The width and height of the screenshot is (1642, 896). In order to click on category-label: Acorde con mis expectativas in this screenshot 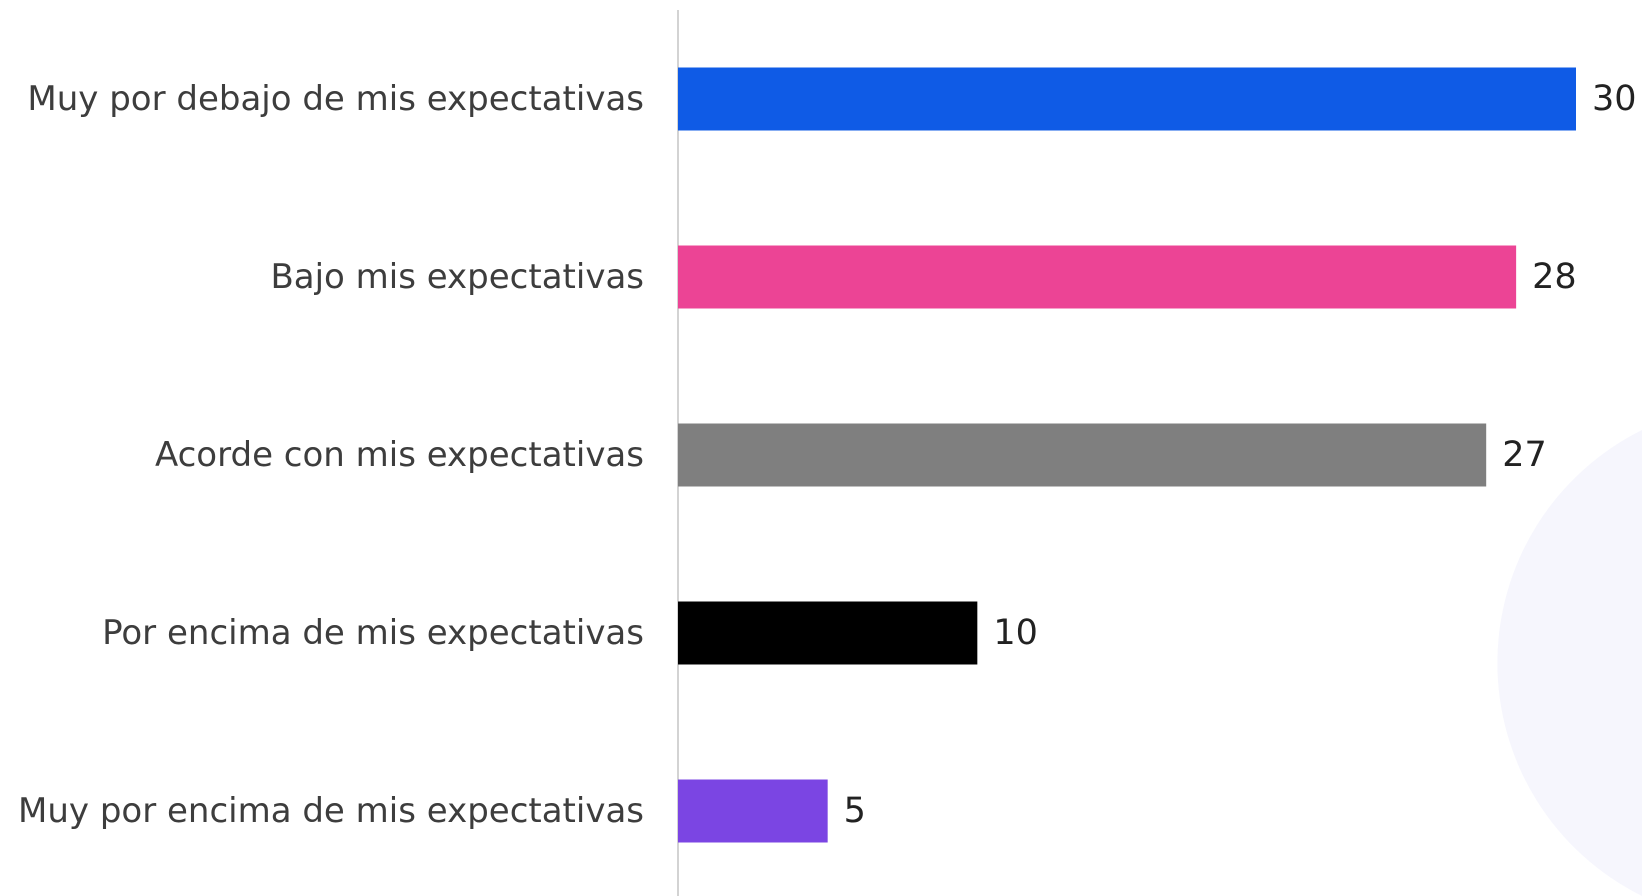, I will do `click(399, 455)`.